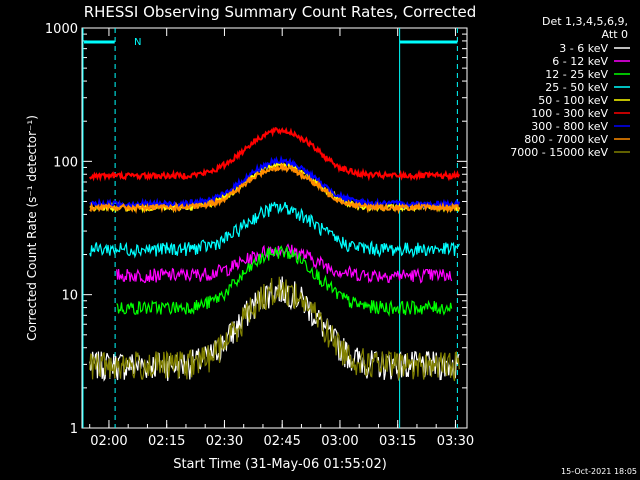 Image resolution: width=640 pixels, height=480 pixels. Describe the element at coordinates (580, 61) in the screenshot. I see `legend-label: 6 - 12 keV` at that location.